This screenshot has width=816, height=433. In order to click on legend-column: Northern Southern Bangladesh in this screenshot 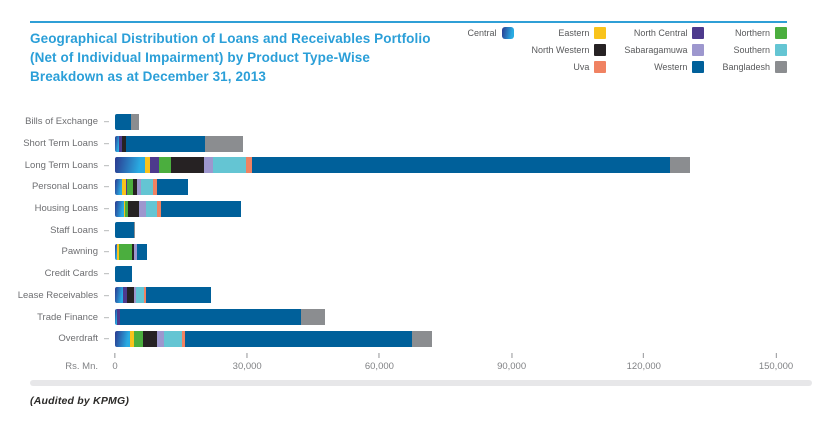, I will do `click(754, 49)`.